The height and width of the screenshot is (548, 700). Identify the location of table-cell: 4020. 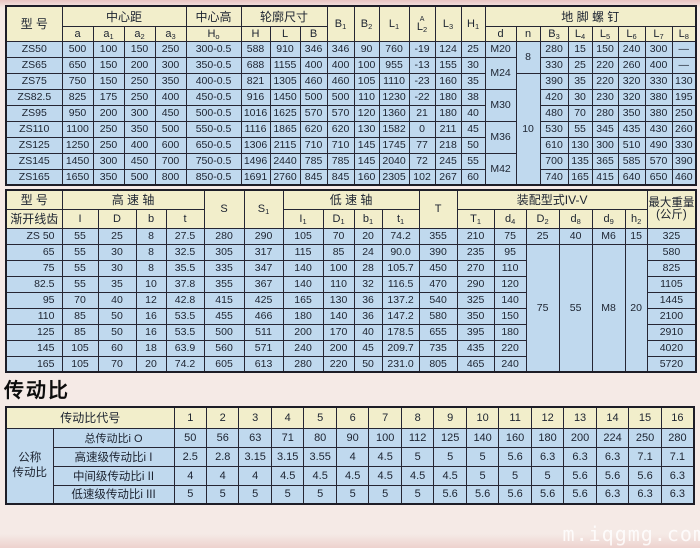
(671, 348).